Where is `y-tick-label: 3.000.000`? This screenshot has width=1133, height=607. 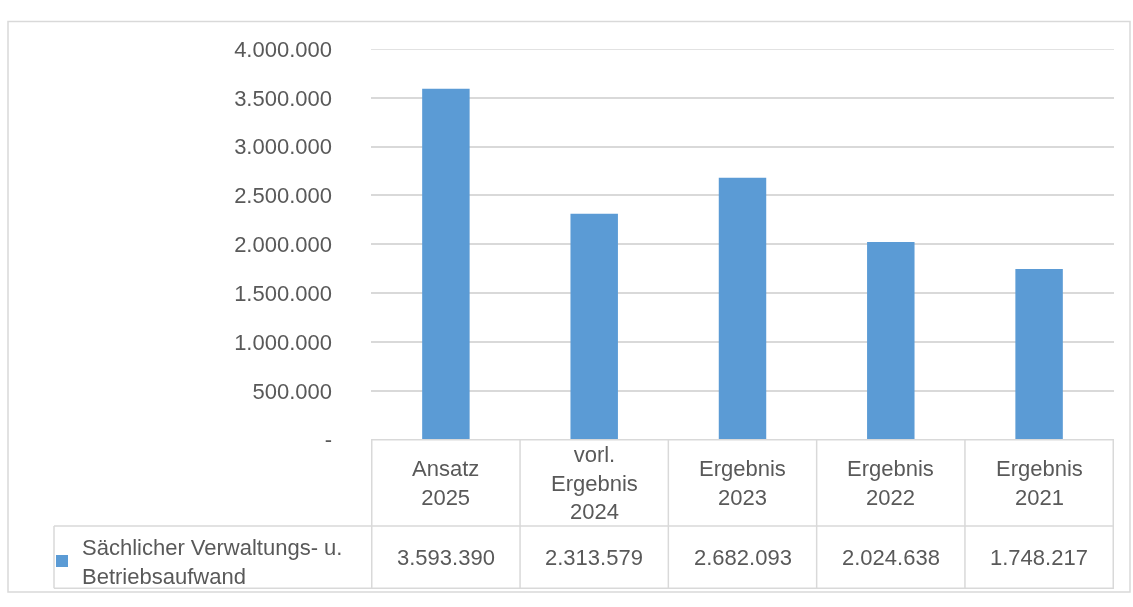 y-tick-label: 3.000.000 is located at coordinates (283, 147).